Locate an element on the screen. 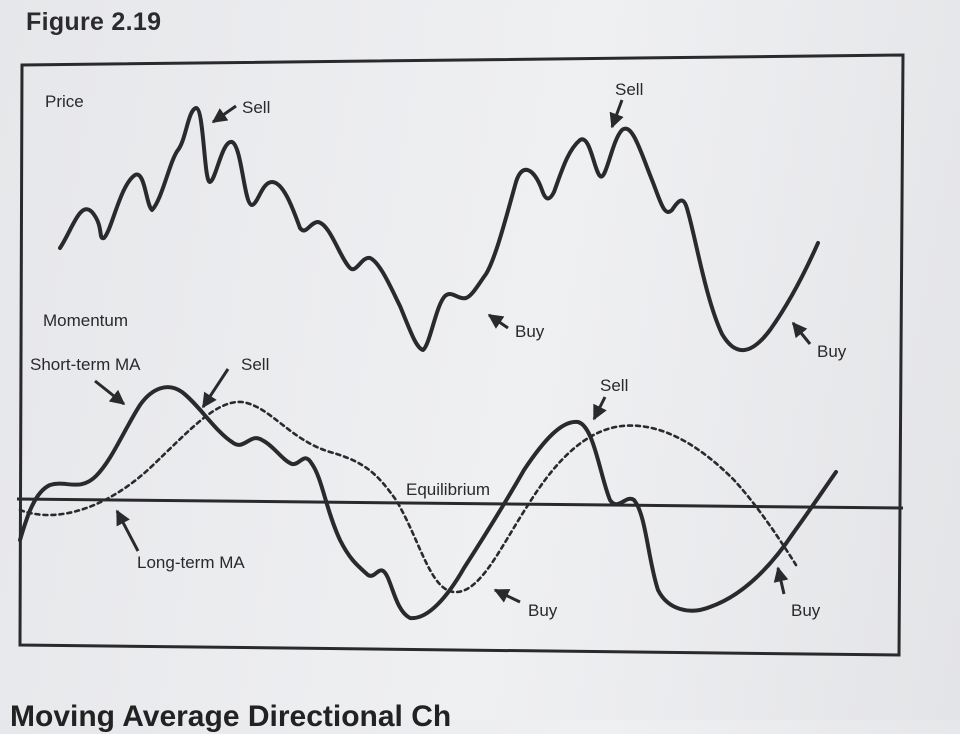  long-term-ma-label: Long-term MA is located at coordinates (191, 562).